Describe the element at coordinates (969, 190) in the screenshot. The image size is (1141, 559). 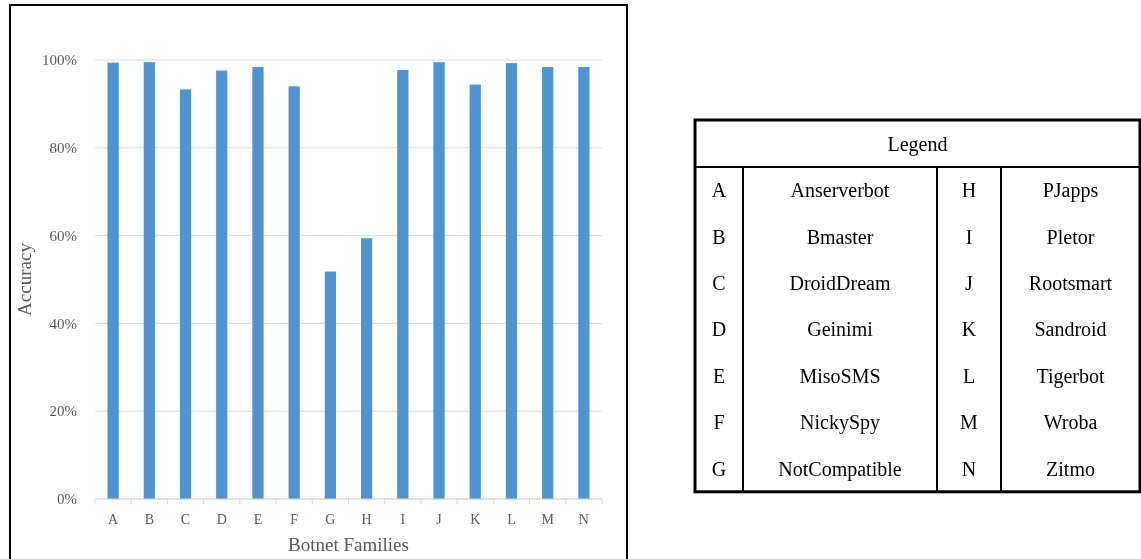
I see `text: H` at that location.